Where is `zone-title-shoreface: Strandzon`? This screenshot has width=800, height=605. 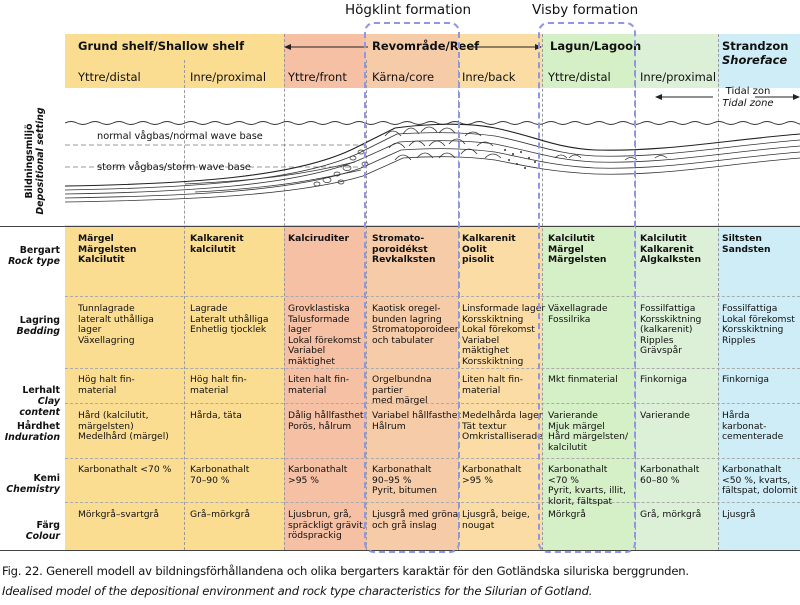
zone-title-shoreface: Strandzon is located at coordinates (755, 46).